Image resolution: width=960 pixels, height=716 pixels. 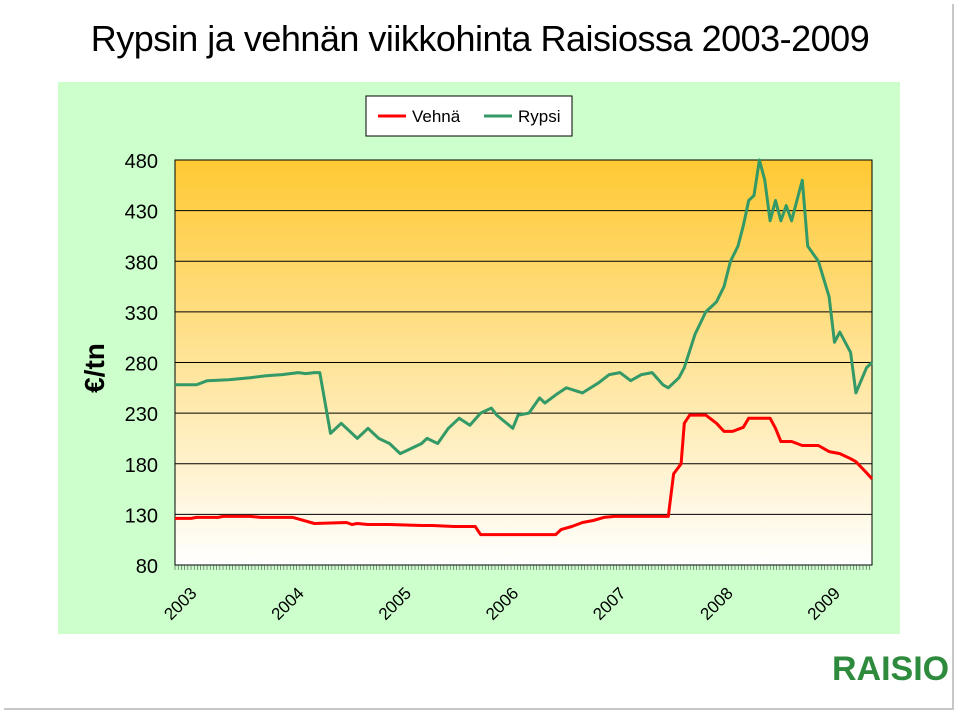 I want to click on y-tick-label: 480, so click(x=141, y=162).